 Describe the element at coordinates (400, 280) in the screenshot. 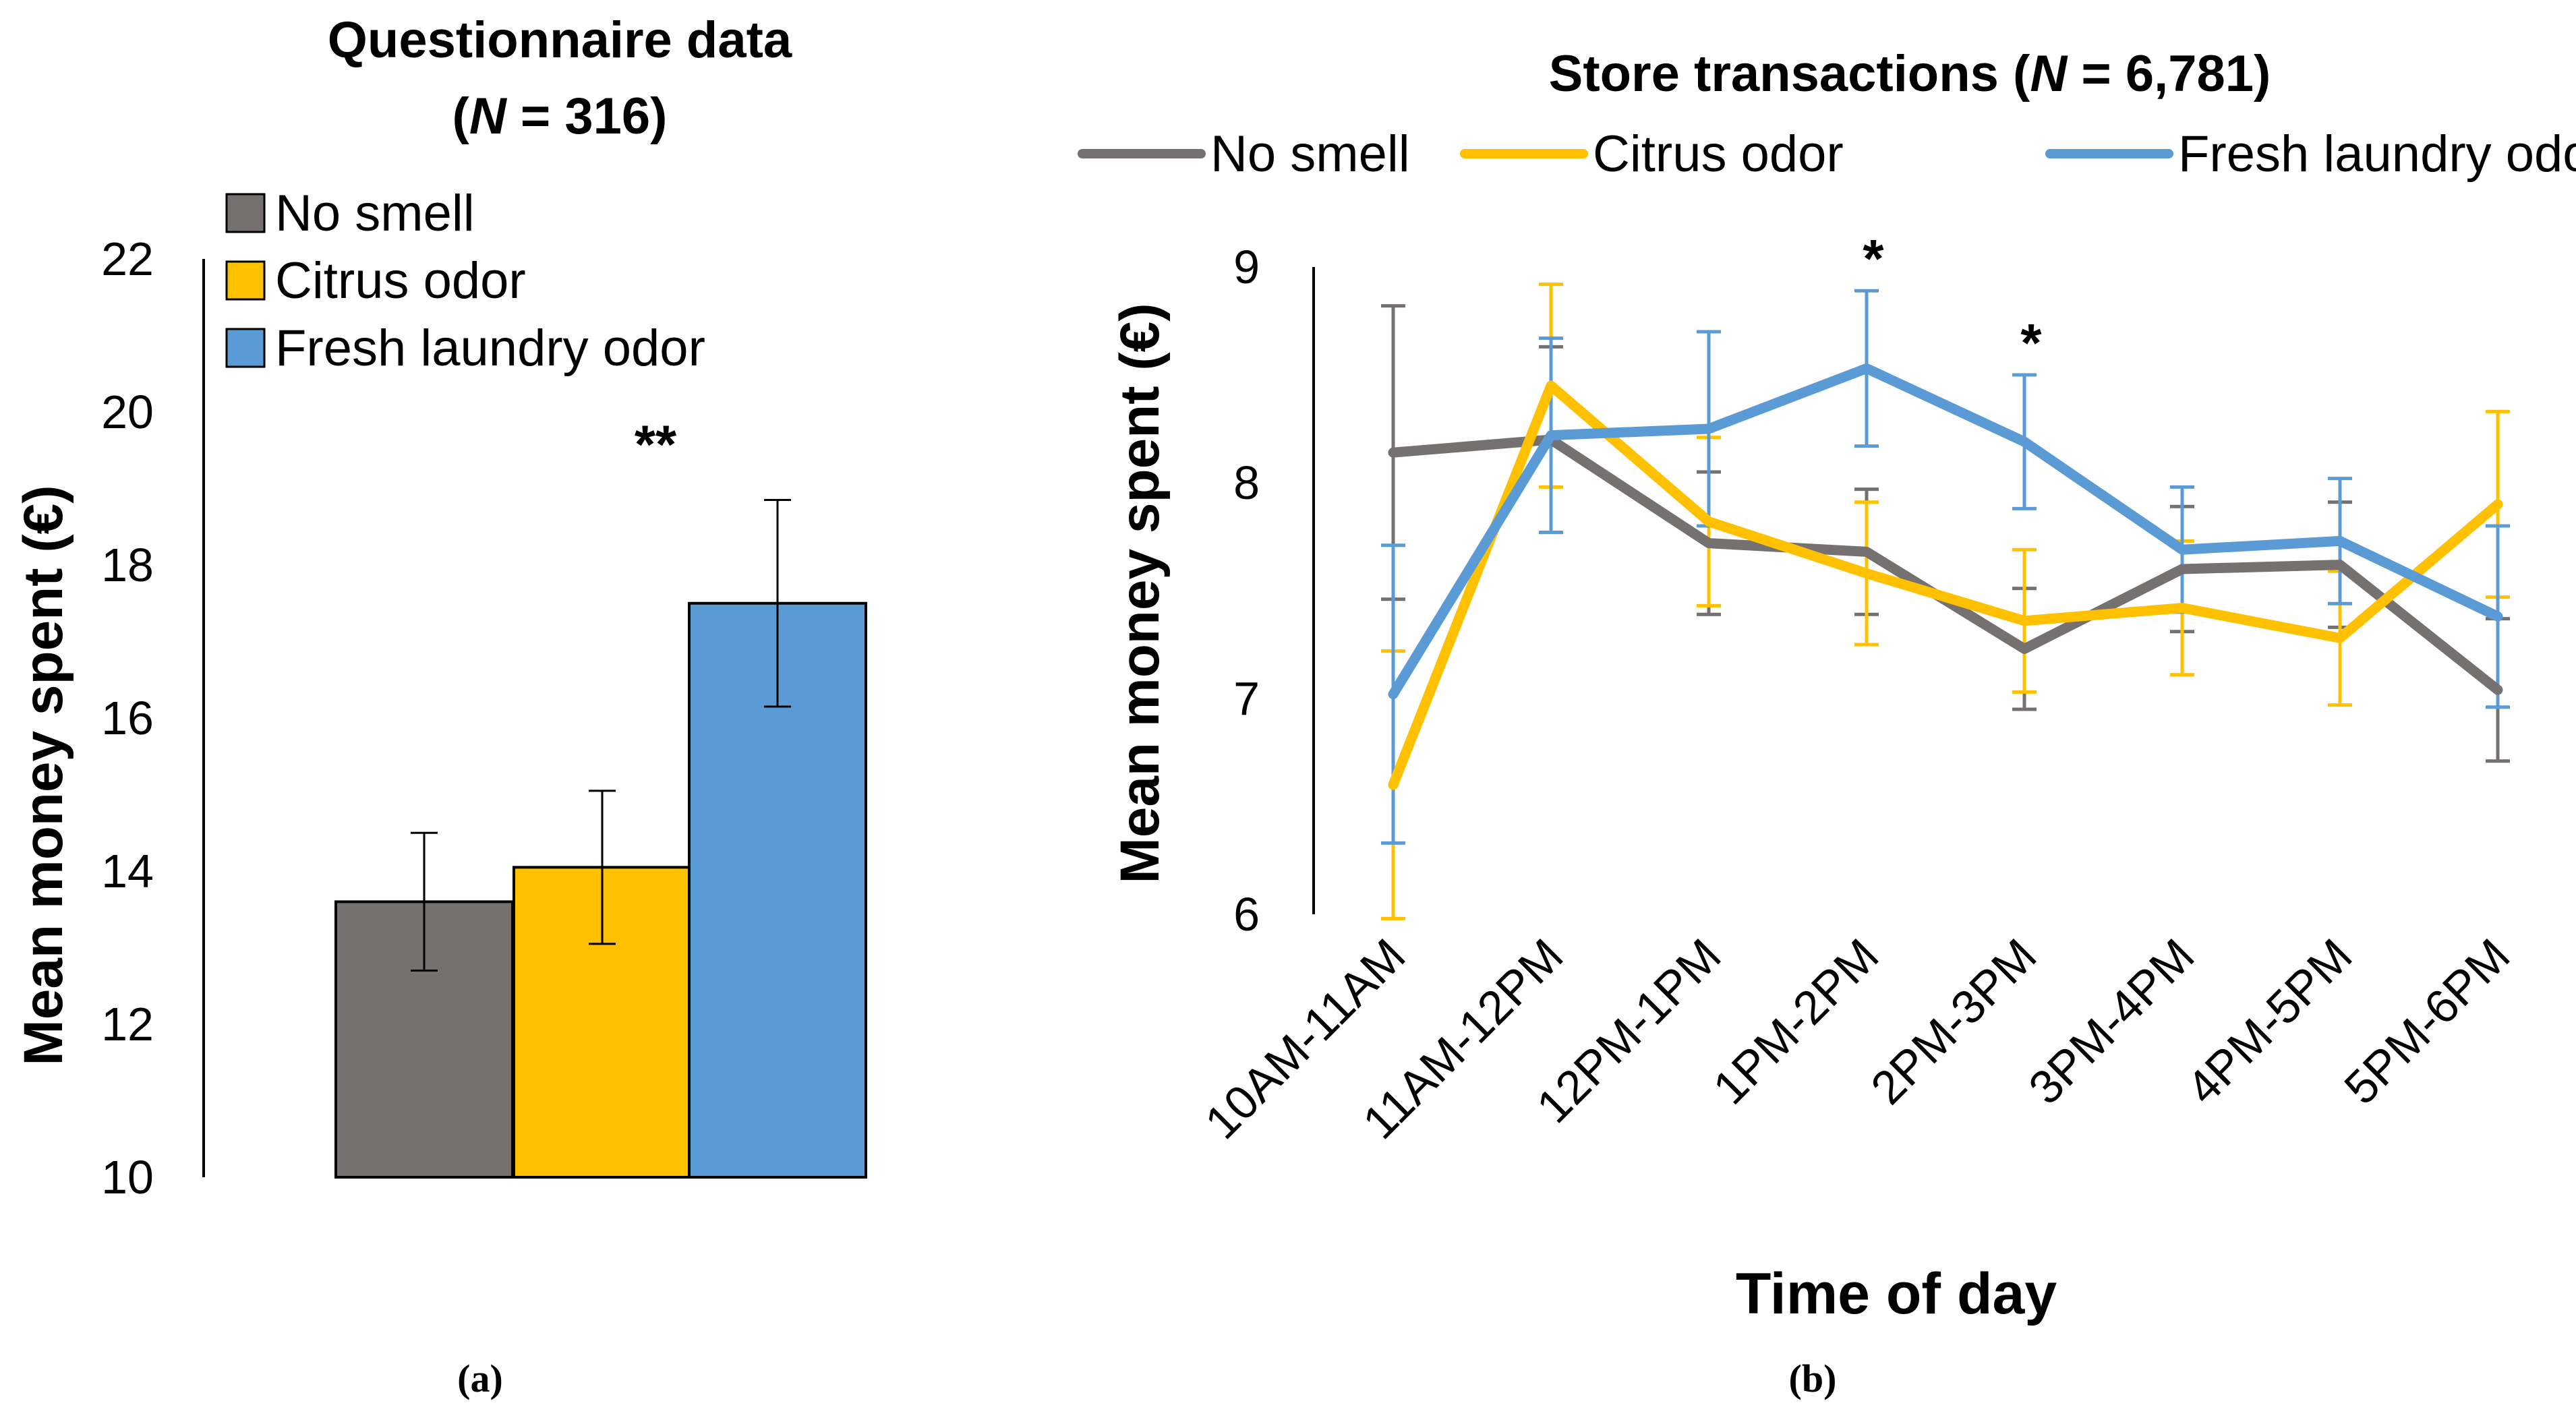

I see `panel-a-legend-label-citrus-odor: Citrus odor` at that location.